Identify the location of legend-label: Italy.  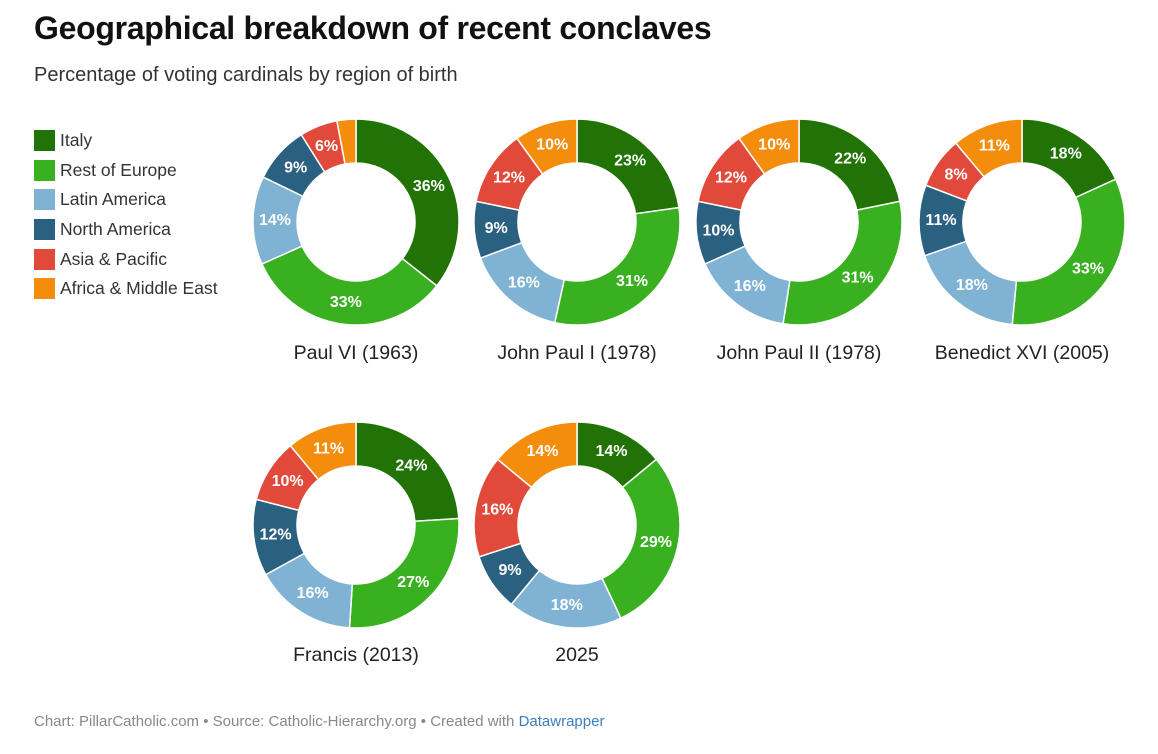
(76, 140).